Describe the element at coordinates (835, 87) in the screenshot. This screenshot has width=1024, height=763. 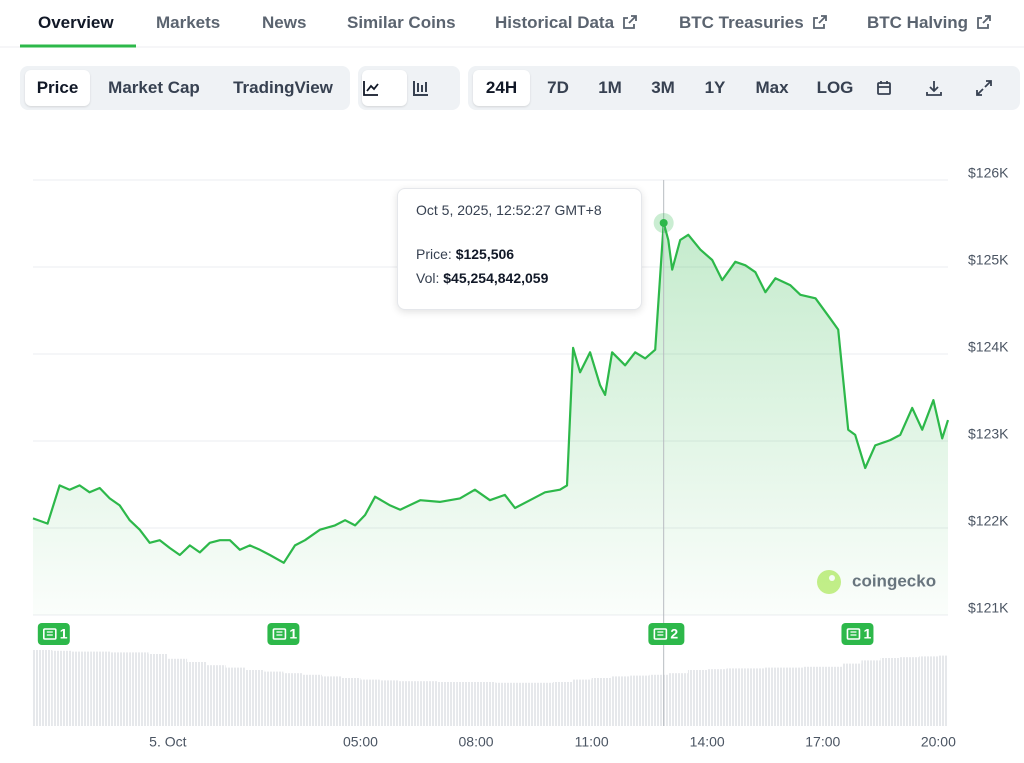
I see `button: LOG` at that location.